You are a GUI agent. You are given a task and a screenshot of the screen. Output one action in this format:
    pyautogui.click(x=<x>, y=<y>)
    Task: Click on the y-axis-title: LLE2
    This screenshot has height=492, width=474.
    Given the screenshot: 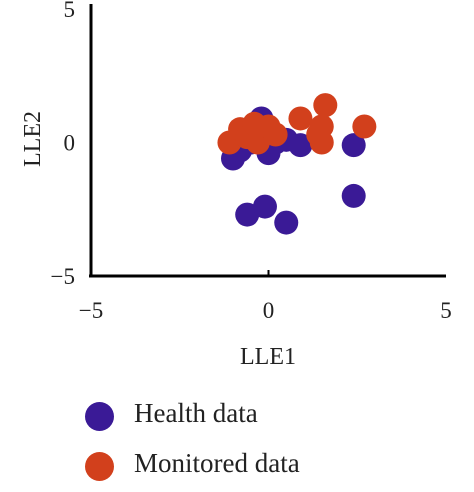 What is the action you would take?
    pyautogui.click(x=33, y=139)
    